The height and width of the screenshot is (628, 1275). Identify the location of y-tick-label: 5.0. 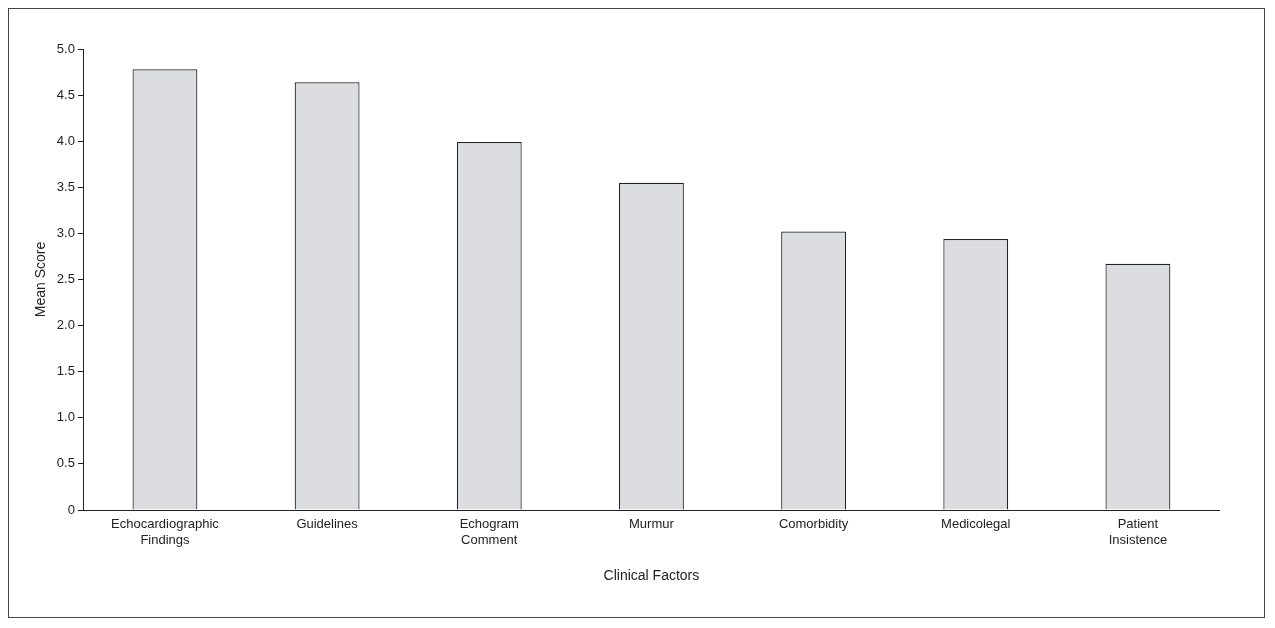
(65, 48).